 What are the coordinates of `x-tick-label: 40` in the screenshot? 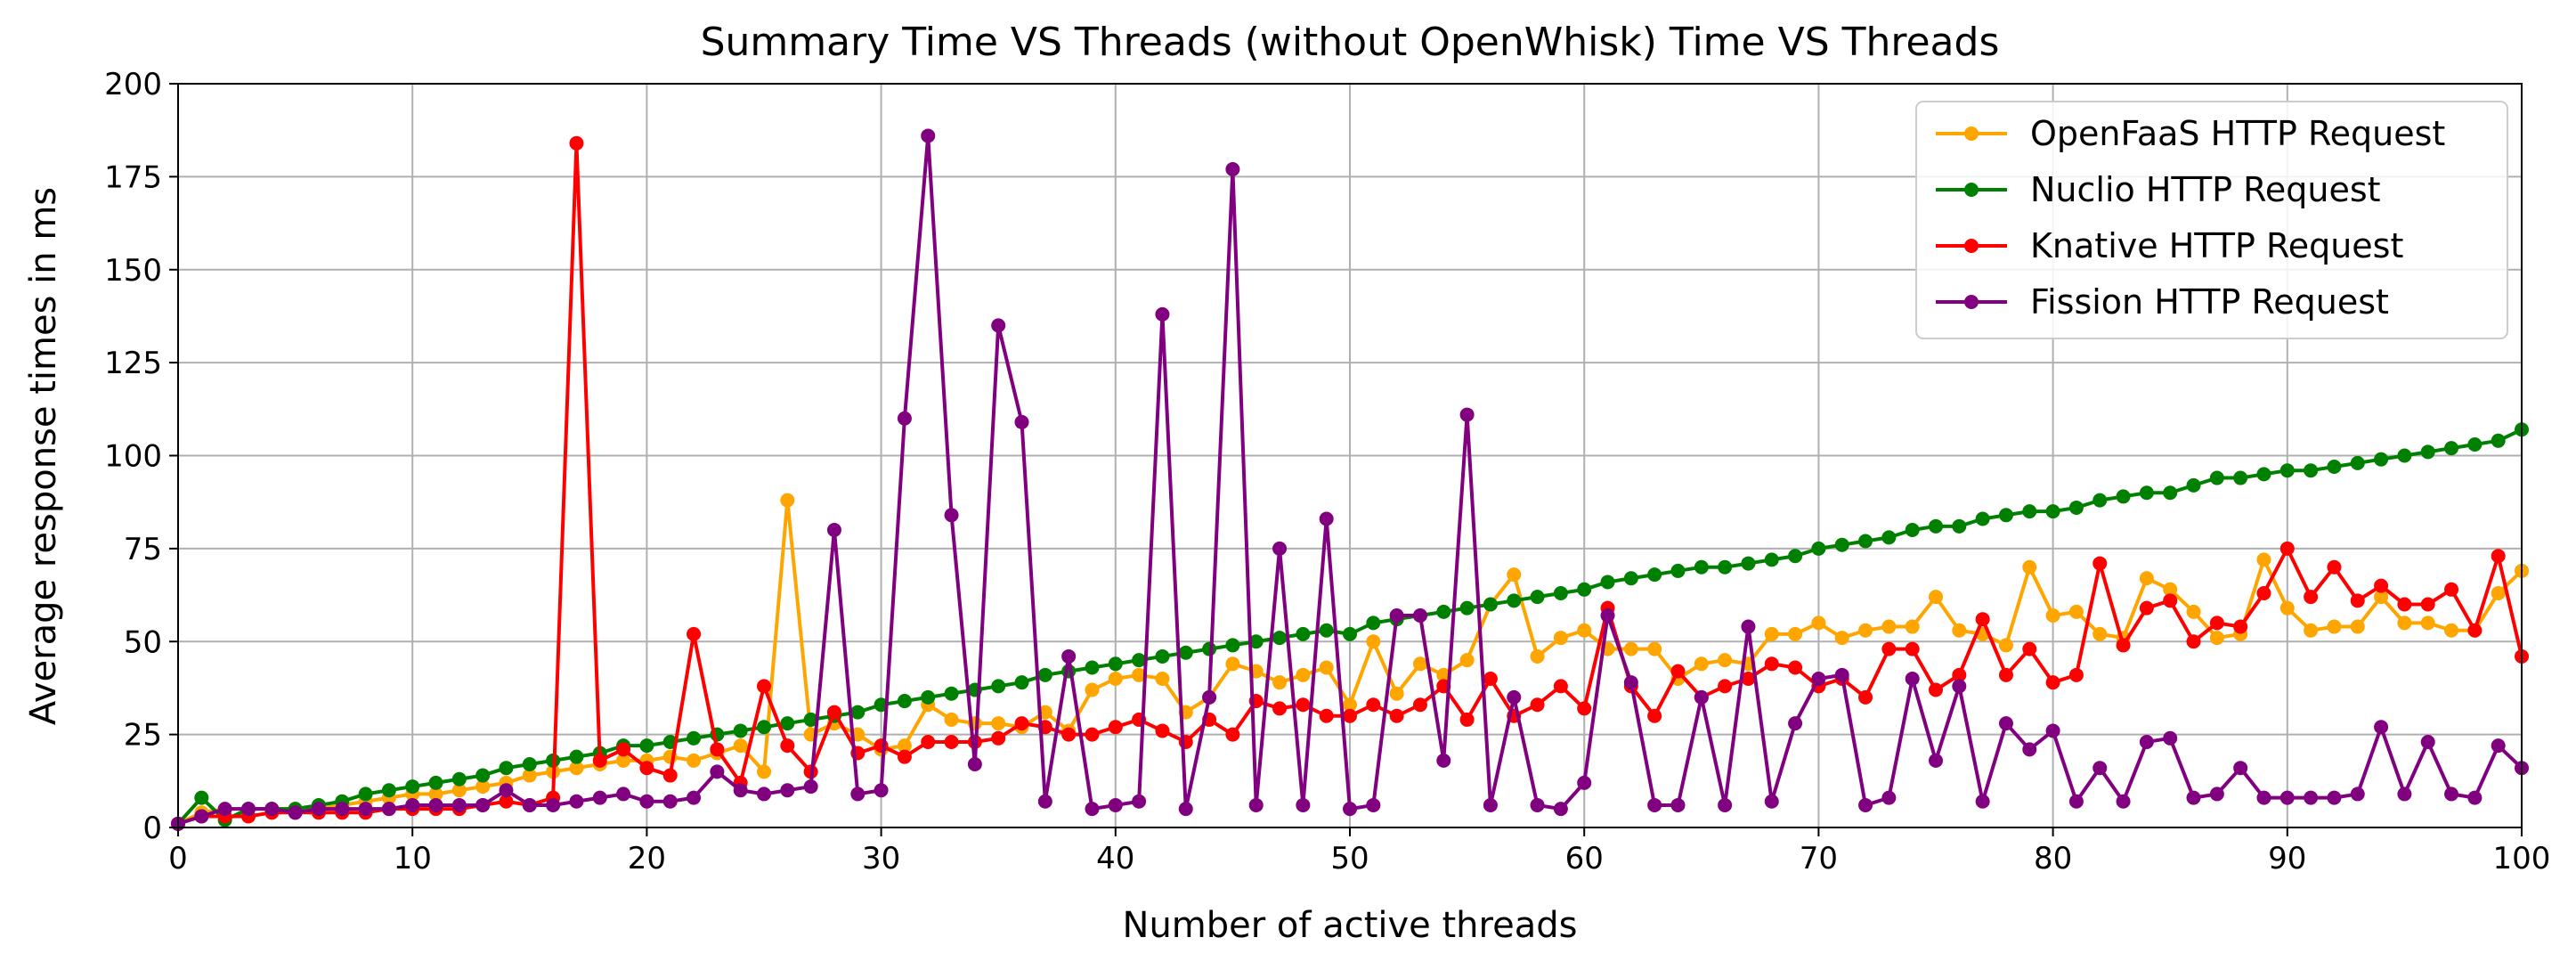 It's located at (1115, 859).